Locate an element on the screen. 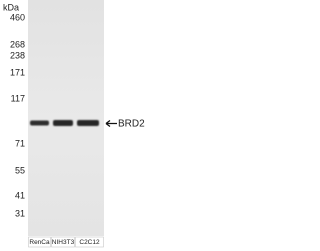 Image resolution: width=320 pixels, height=251 pixels. marker-label: 238 is located at coordinates (17, 55).